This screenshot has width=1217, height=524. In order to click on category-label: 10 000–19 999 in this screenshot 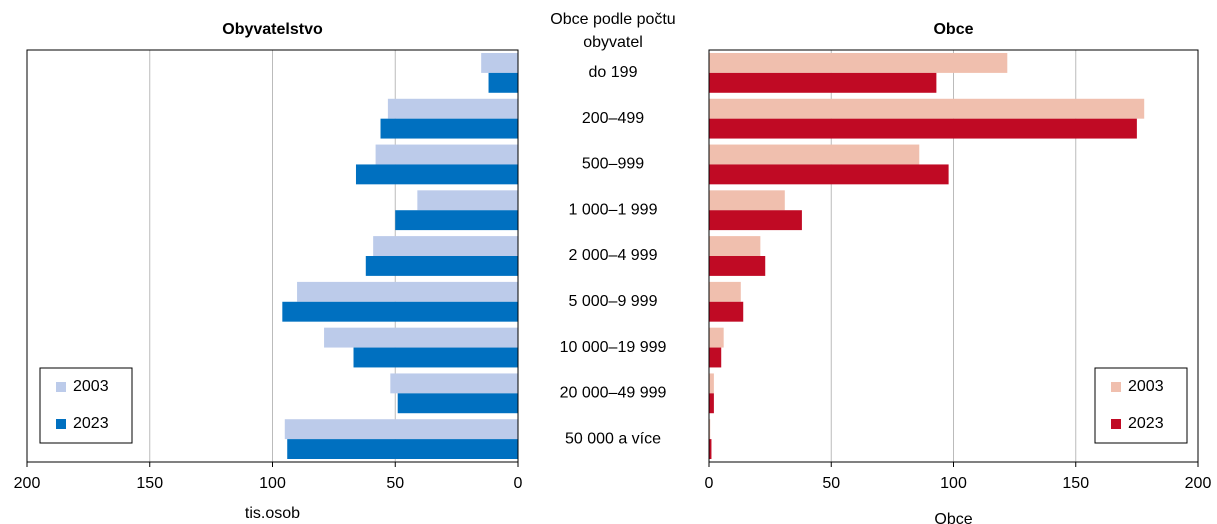, I will do `click(613, 347)`.